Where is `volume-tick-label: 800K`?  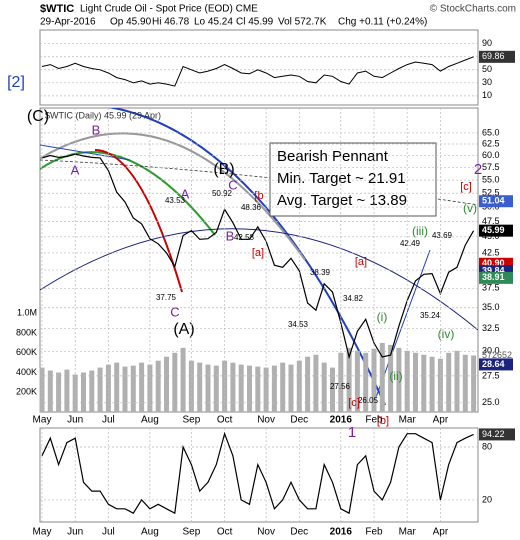
volume-tick-label: 800K is located at coordinates (26, 332).